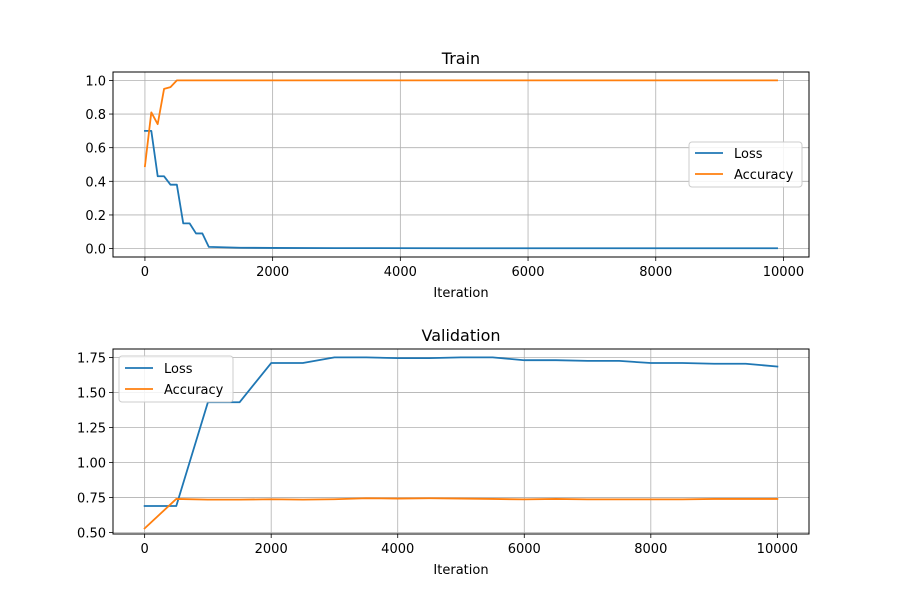 The height and width of the screenshot is (600, 900). Describe the element at coordinates (91, 464) in the screenshot. I see `validation-y-tick-label: 1.00` at that location.